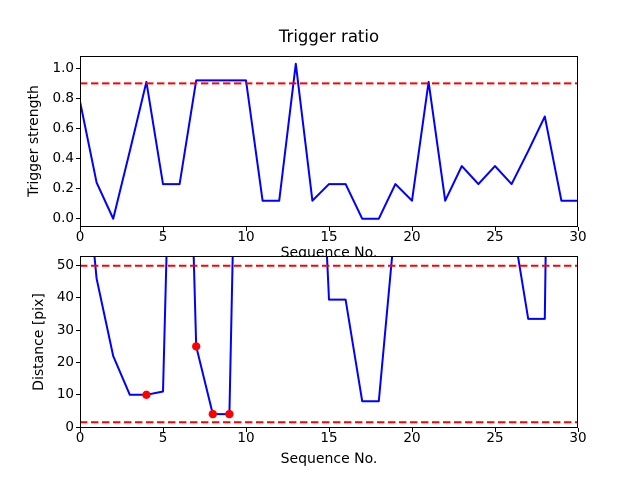 Image resolution: width=640 pixels, height=480 pixels. What do you see at coordinates (63, 127) in the screenshot?
I see `y-tick-label: 0.6` at bounding box center [63, 127].